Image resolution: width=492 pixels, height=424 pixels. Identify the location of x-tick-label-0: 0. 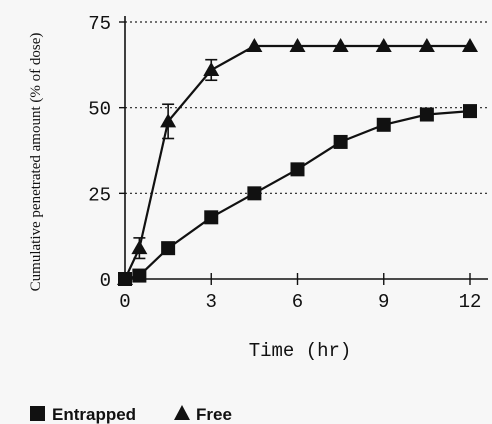
(124, 302).